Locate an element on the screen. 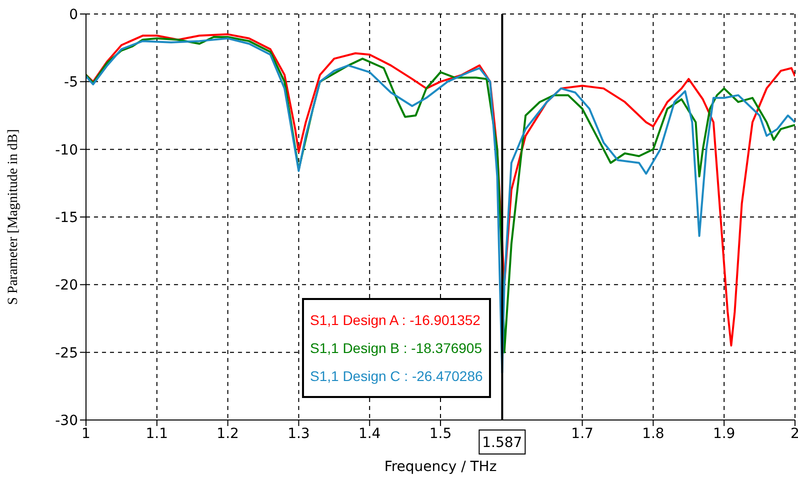 Image resolution: width=798 pixels, height=493 pixels. y-tick-label: -20 is located at coordinates (66, 286).